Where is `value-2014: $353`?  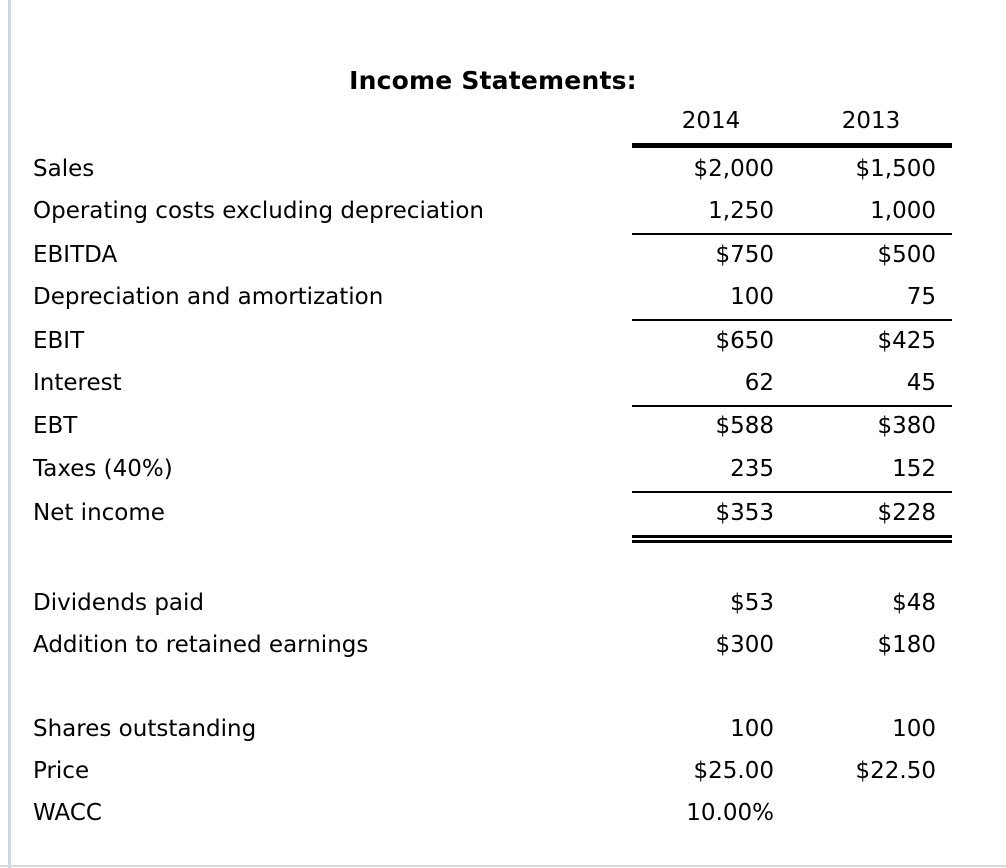
value-2014: $353 is located at coordinates (744, 513).